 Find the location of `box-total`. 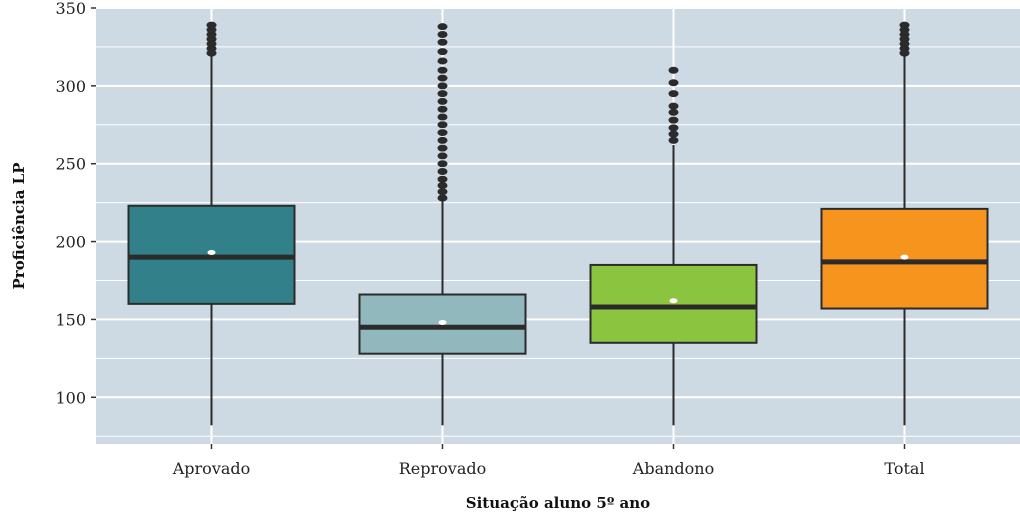

box-total is located at coordinates (904, 223).